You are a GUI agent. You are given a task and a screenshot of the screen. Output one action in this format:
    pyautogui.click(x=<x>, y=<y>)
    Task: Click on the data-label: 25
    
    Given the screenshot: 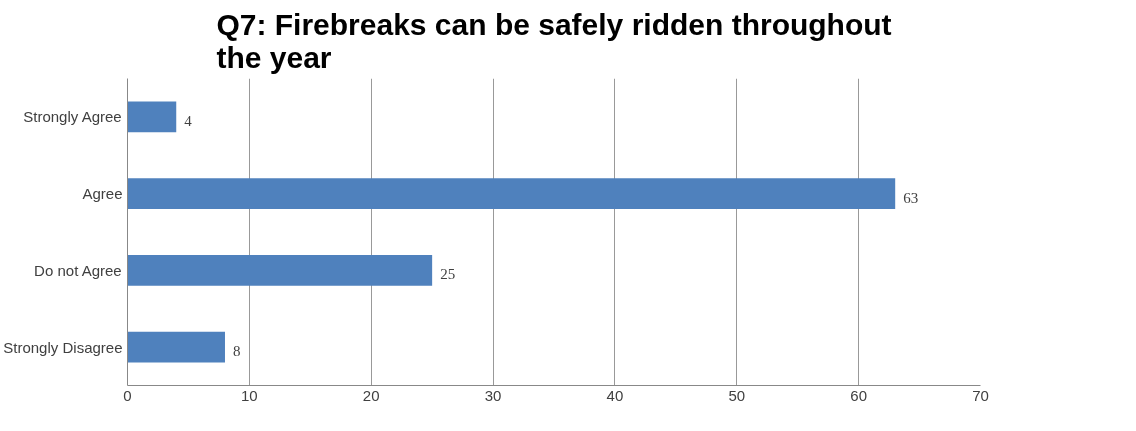 What is the action you would take?
    pyautogui.click(x=448, y=274)
    